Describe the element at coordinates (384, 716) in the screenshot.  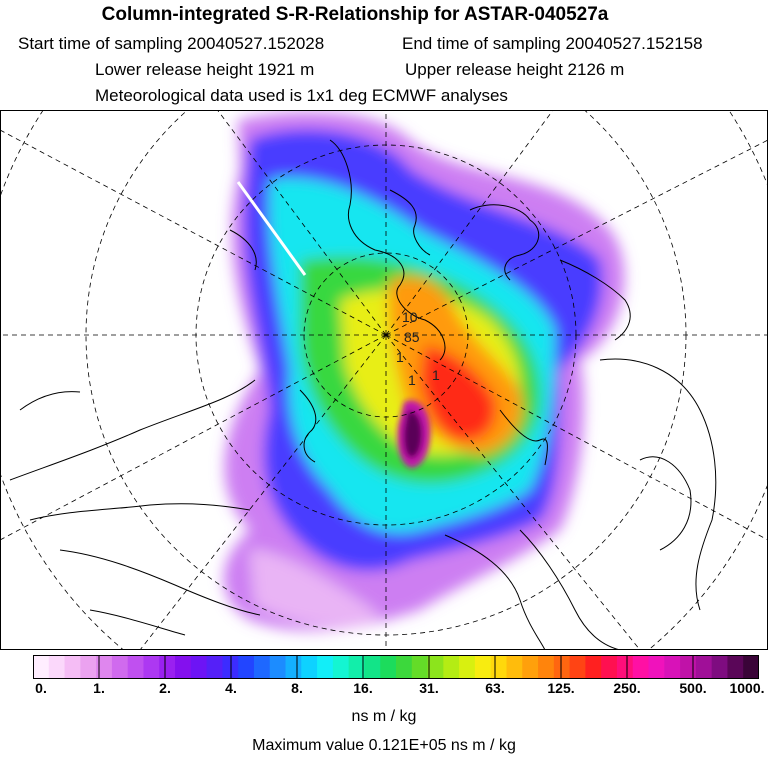
I see `colorbar-units: ns m / kg` at that location.